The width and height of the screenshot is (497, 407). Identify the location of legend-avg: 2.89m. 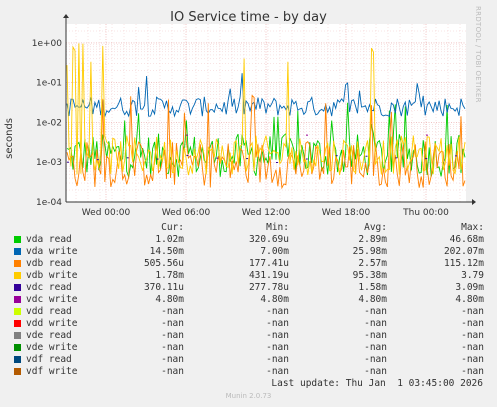
(372, 239).